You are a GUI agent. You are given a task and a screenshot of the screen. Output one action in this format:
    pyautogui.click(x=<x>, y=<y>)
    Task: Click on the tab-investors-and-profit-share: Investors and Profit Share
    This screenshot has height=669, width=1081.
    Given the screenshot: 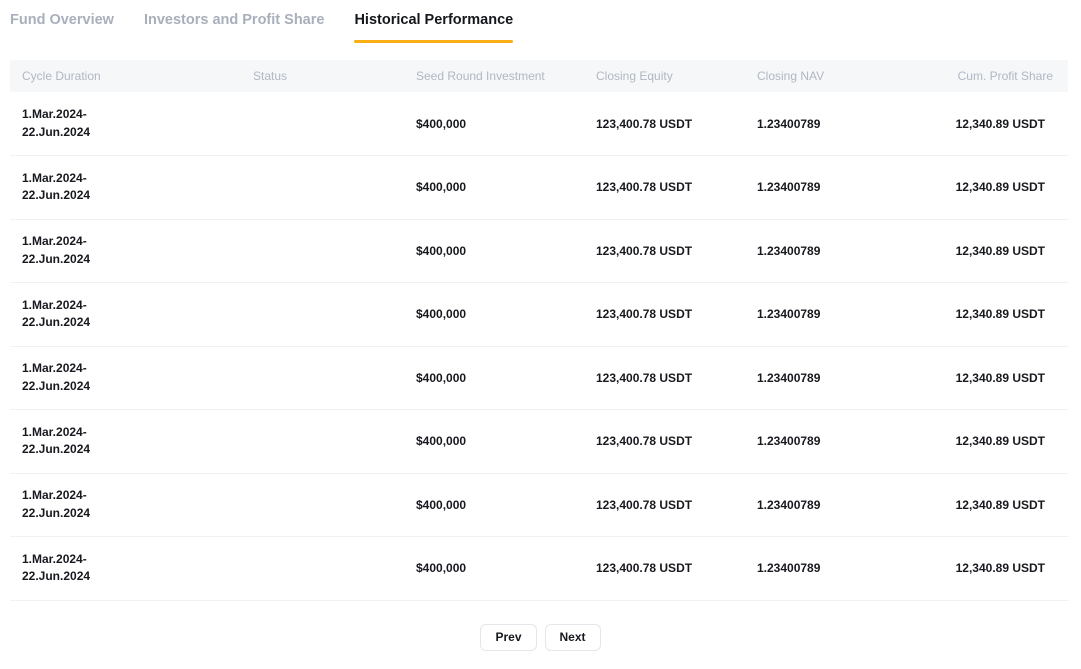 What is the action you would take?
    pyautogui.click(x=234, y=27)
    